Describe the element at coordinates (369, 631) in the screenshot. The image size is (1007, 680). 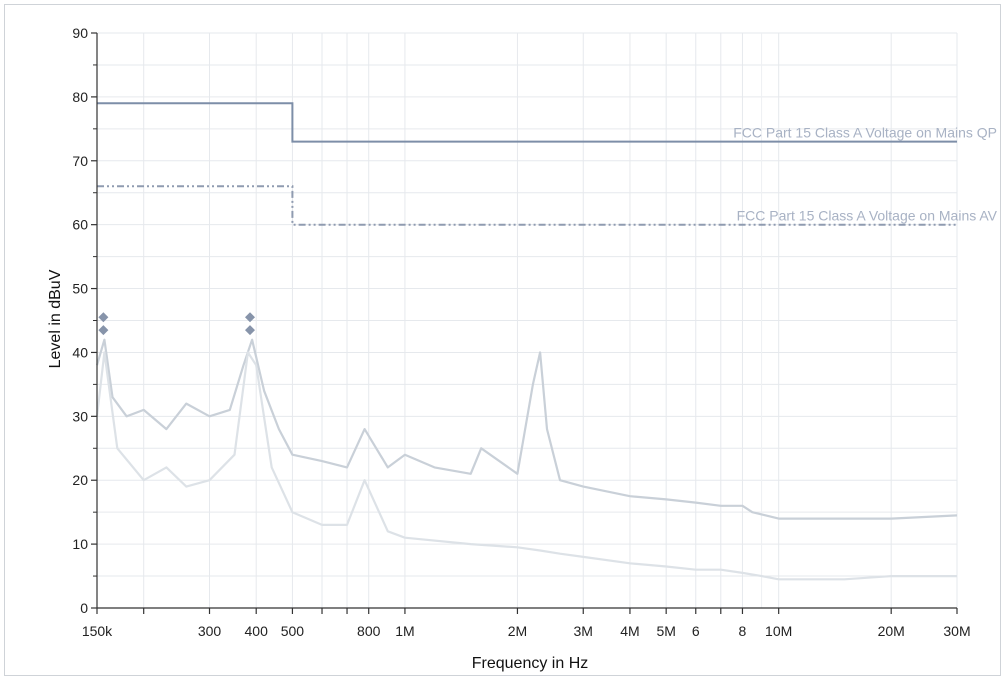
I see `x-tick-label: 800` at that location.